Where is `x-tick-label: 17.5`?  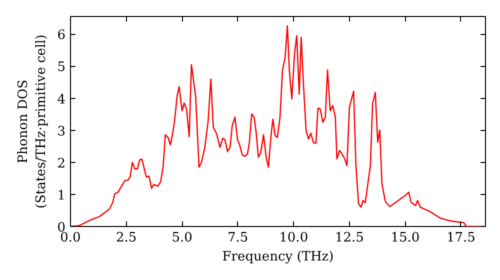
x-tick-label: 17.5 is located at coordinates (461, 238).